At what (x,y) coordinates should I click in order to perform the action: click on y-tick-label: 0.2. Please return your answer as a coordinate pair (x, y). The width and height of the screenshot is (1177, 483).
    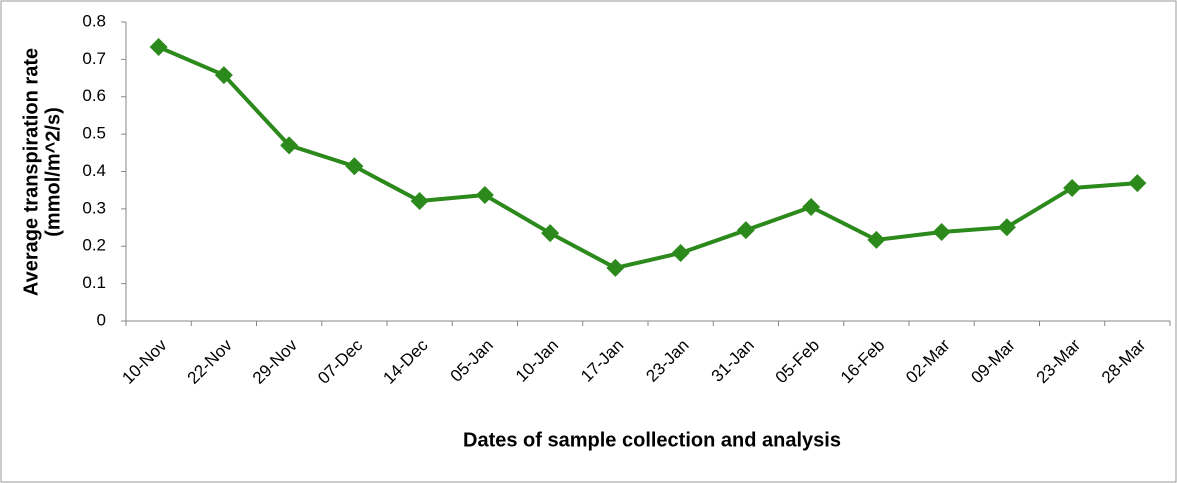
    Looking at the image, I should click on (94, 245).